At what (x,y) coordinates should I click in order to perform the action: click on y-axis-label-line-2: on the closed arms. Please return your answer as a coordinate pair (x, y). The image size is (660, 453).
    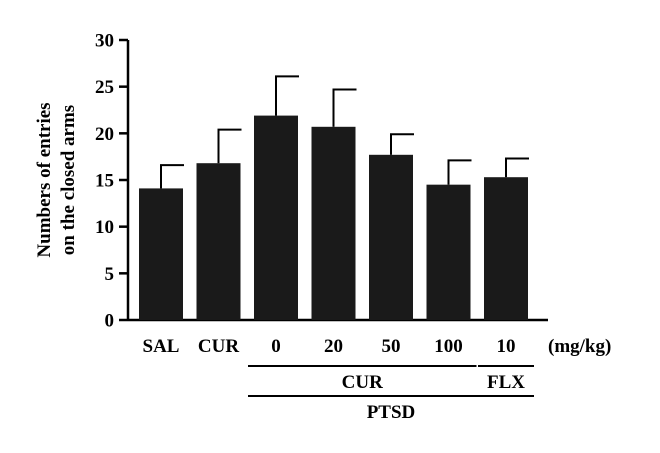
    Looking at the image, I should click on (68, 180).